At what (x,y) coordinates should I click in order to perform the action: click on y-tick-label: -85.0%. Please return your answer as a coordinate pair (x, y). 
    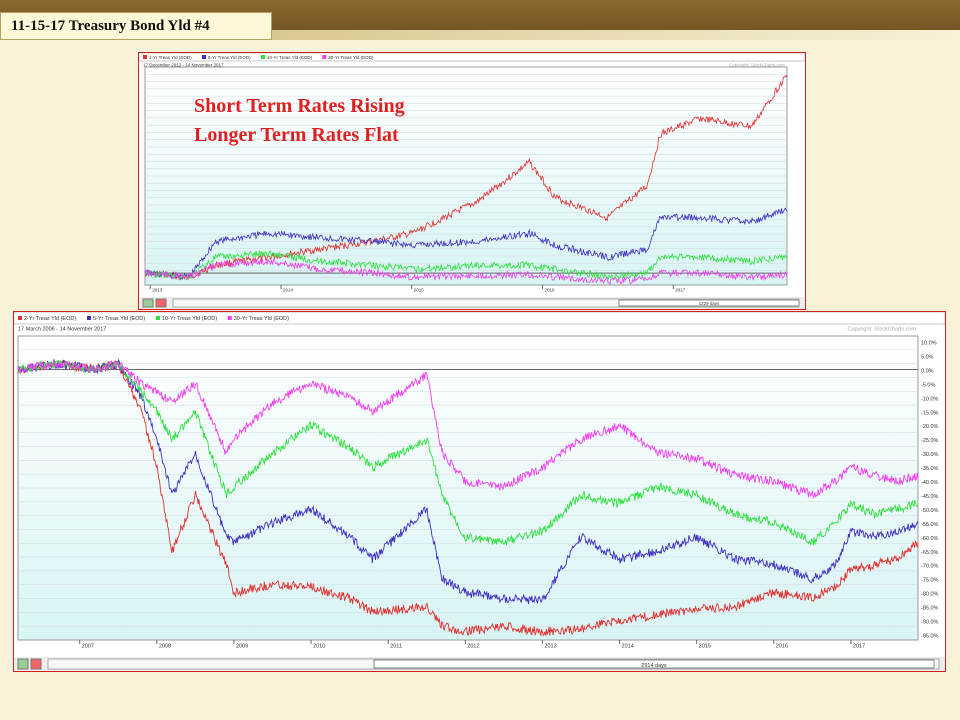
    Looking at the image, I should click on (930, 609).